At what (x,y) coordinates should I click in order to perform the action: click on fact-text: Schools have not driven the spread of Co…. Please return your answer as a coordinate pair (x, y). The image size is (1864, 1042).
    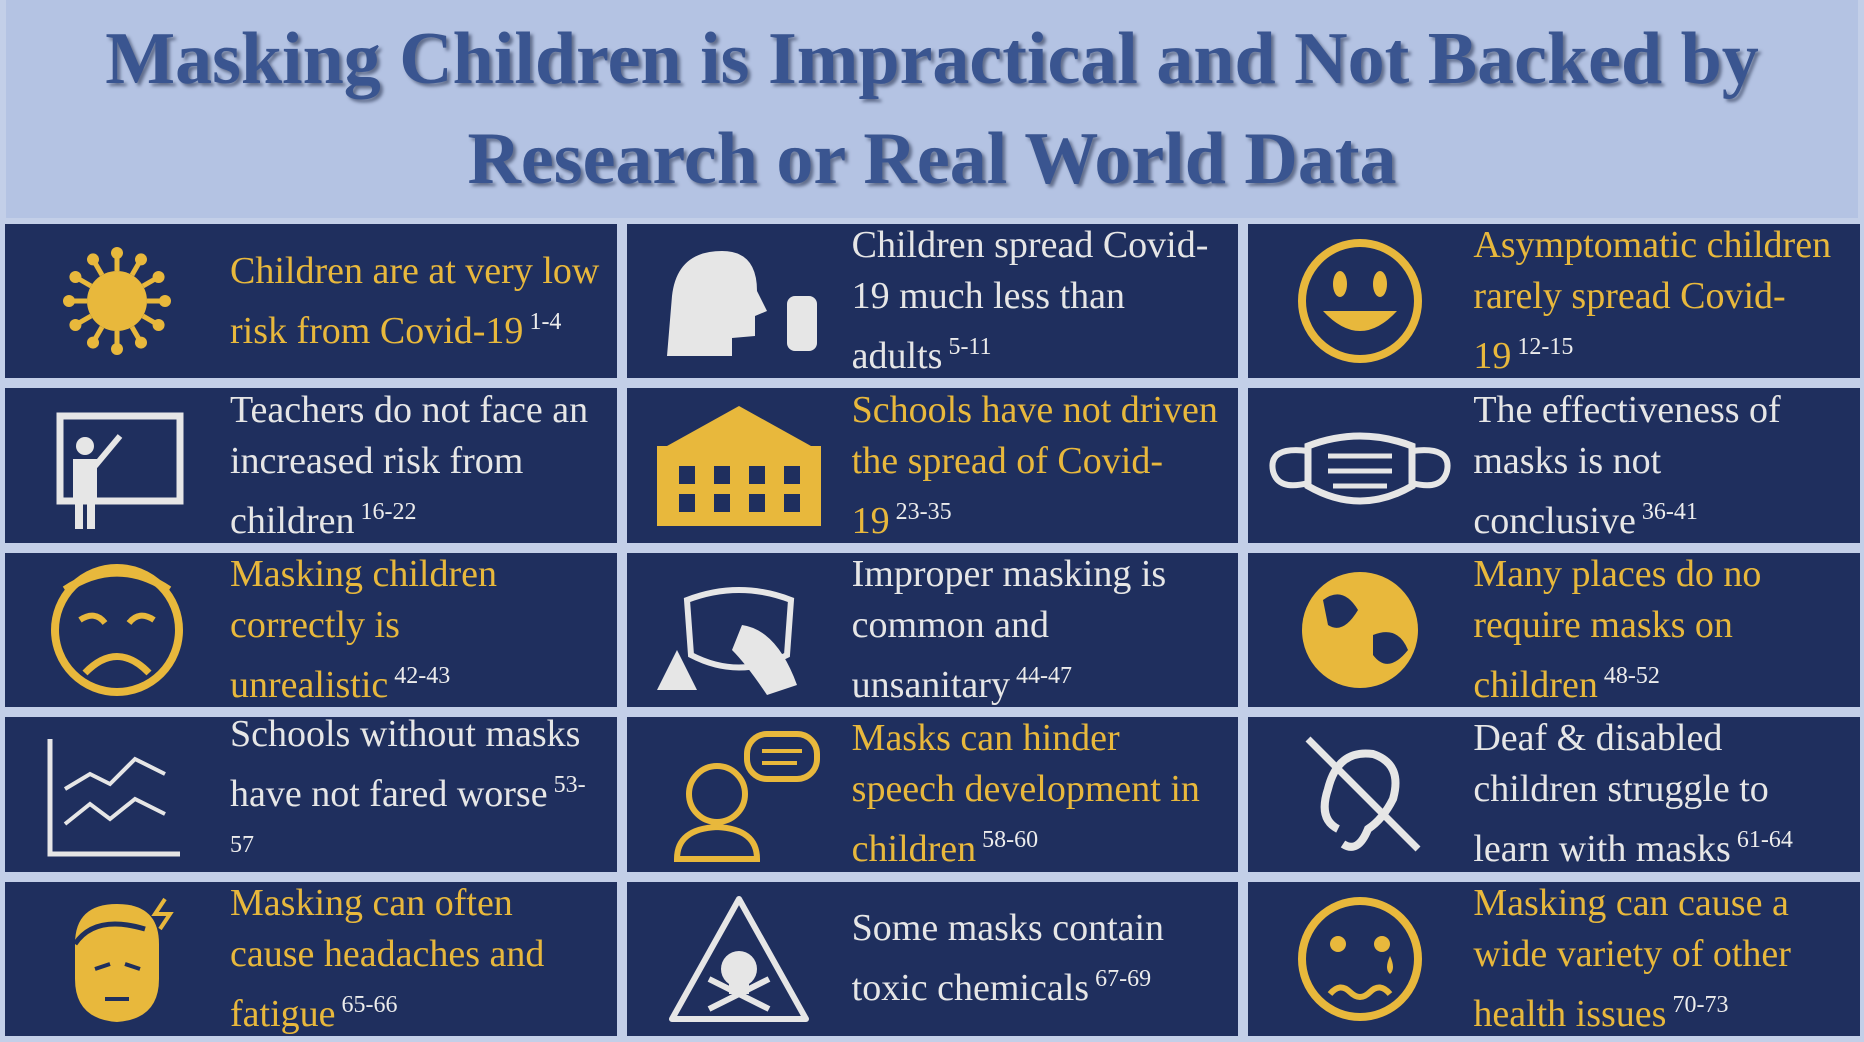
    Looking at the image, I should click on (1034, 465).